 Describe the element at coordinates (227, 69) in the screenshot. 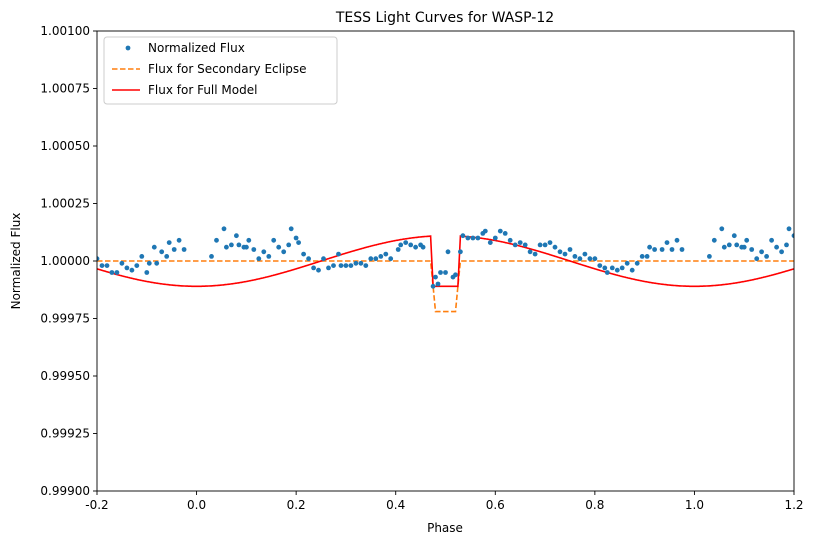

I see `legend-label: Flux for Secondary Eclipse` at that location.